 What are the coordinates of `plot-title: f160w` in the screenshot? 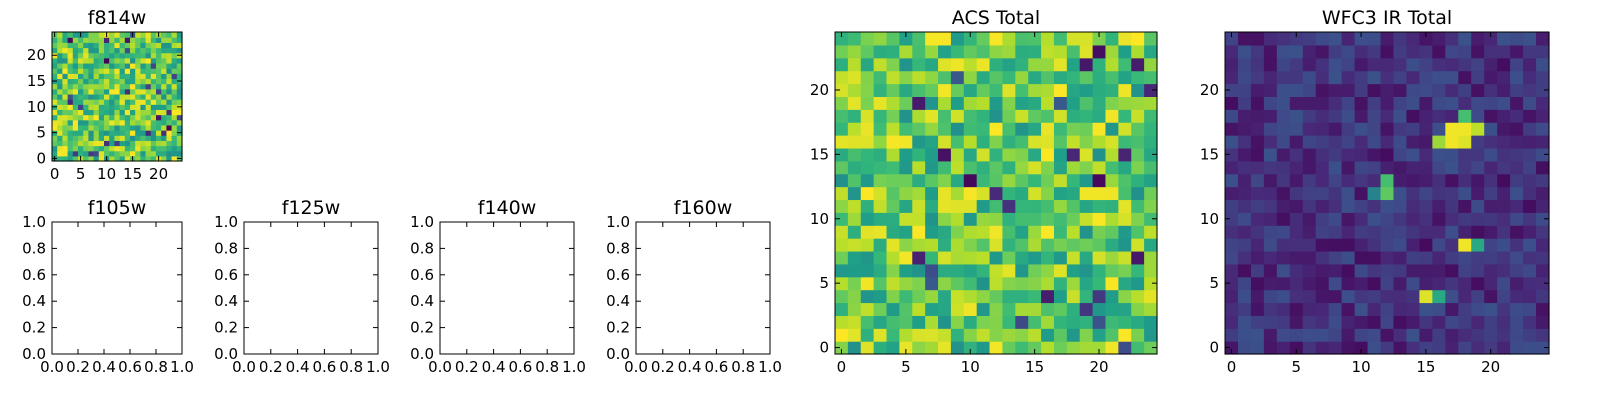 It's located at (703, 208).